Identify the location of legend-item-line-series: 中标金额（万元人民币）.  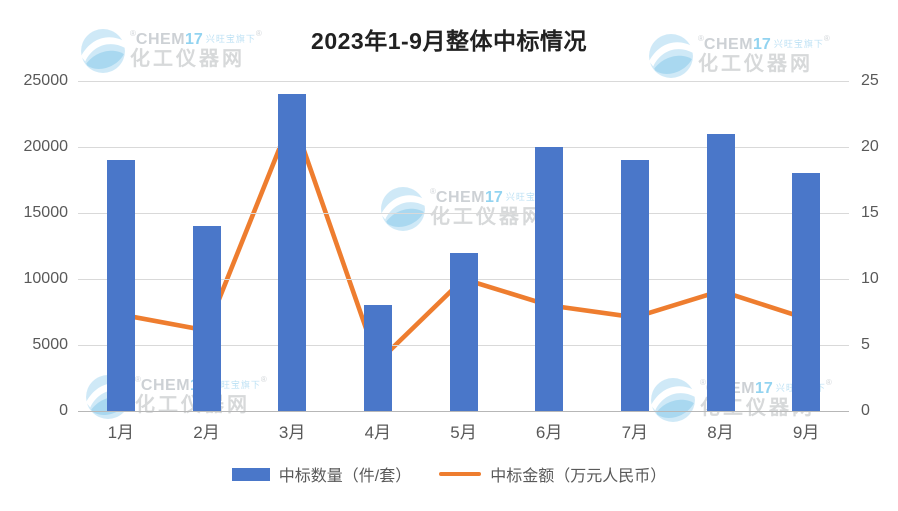
(552, 474).